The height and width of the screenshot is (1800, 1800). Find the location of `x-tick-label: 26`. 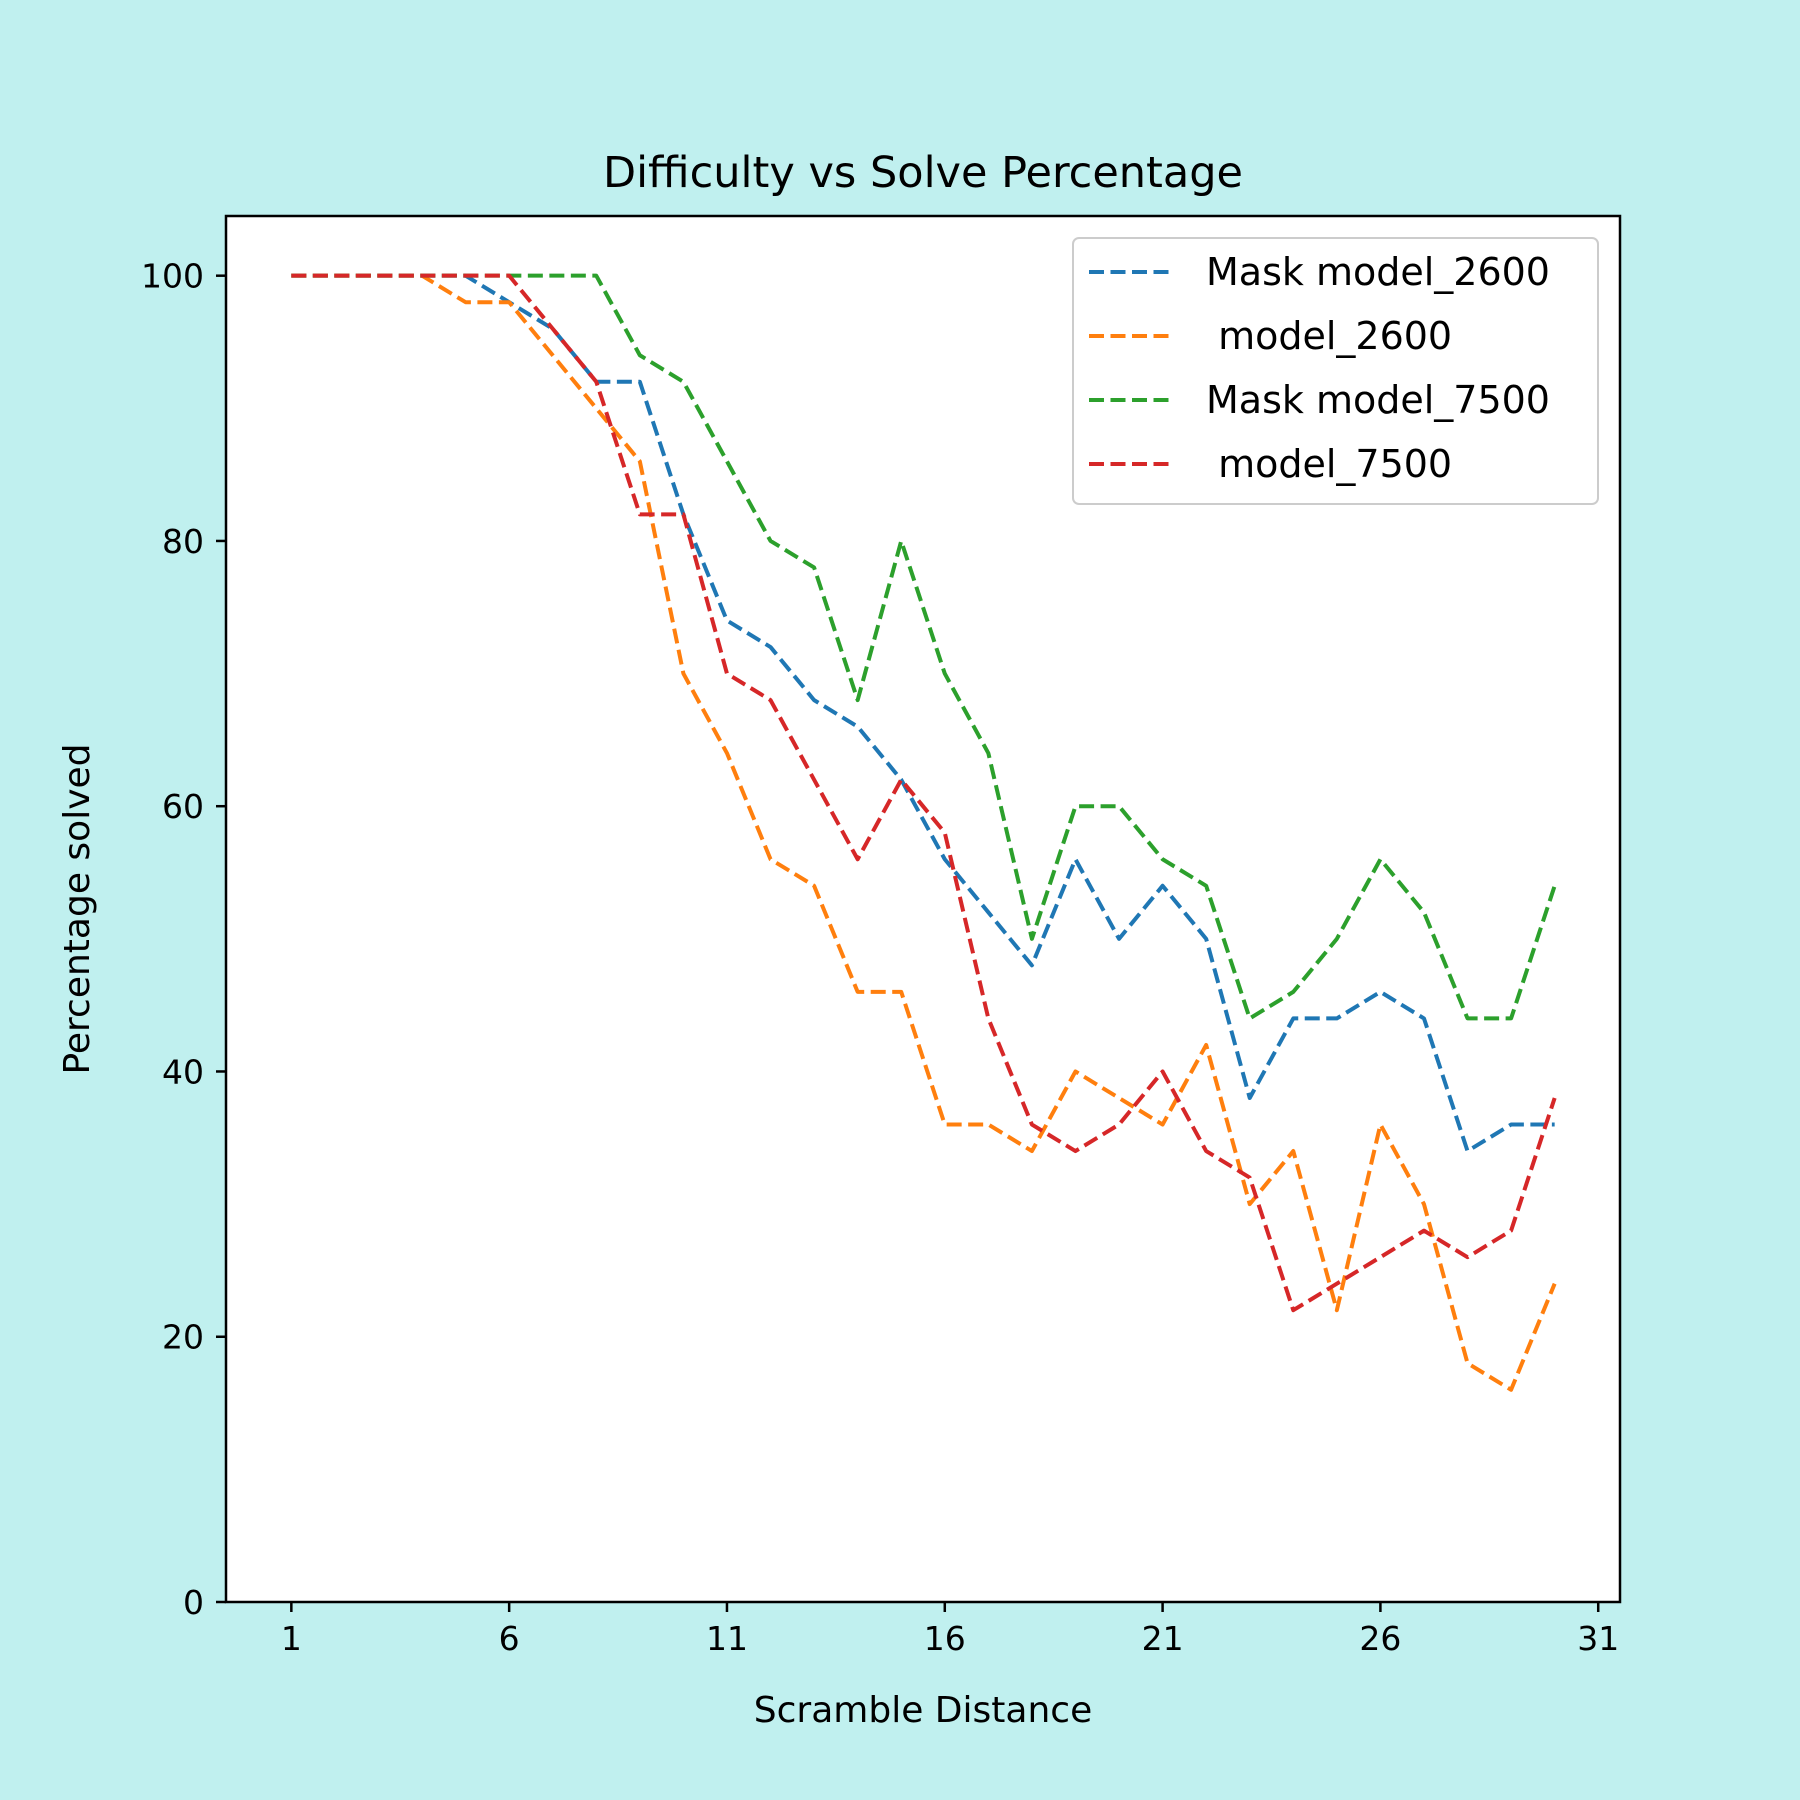

x-tick-label: 26 is located at coordinates (1380, 1638).